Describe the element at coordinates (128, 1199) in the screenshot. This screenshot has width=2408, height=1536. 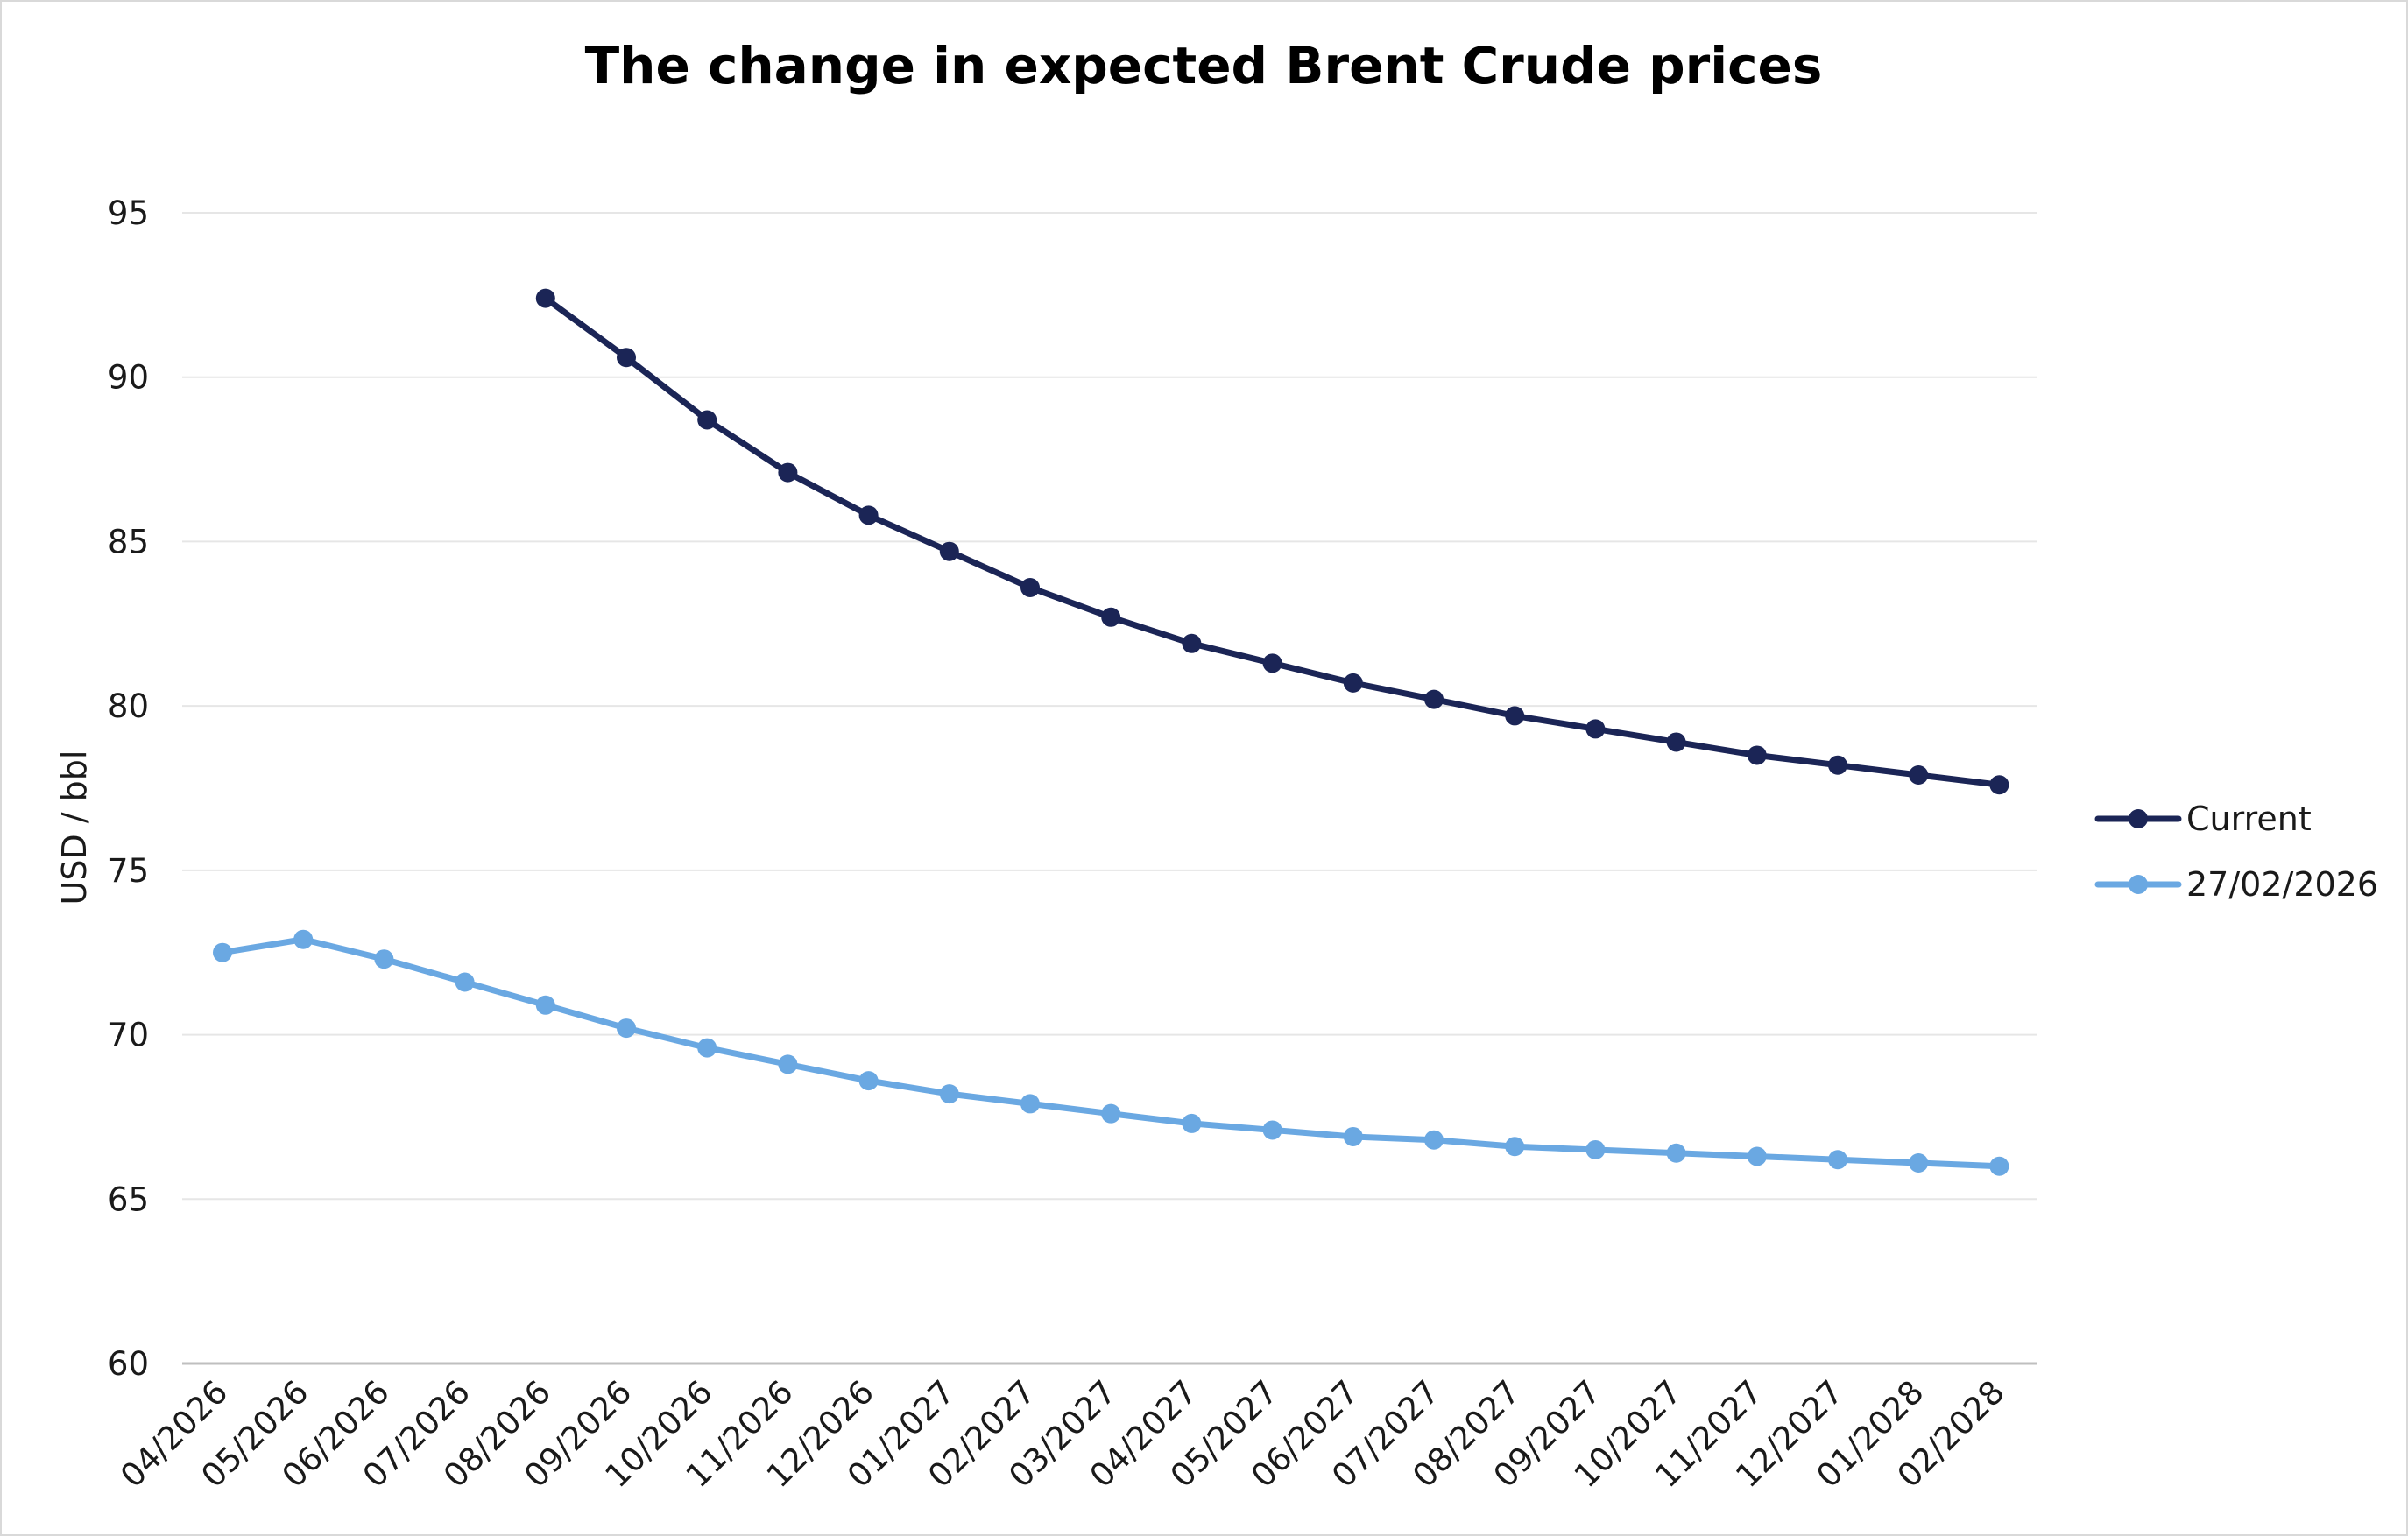
I see `y-tick-label: 65` at that location.